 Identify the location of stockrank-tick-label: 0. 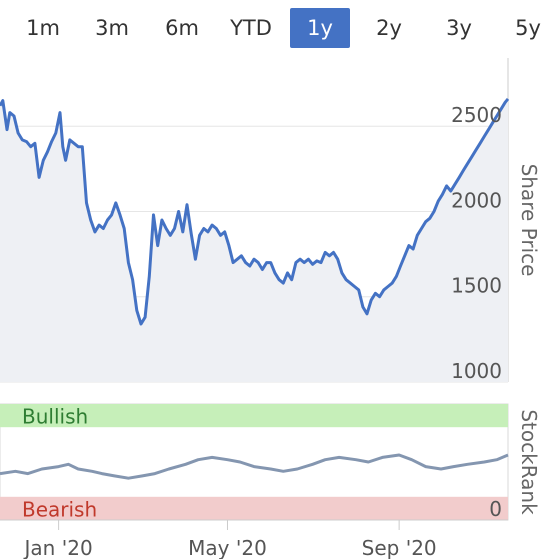
(495, 509).